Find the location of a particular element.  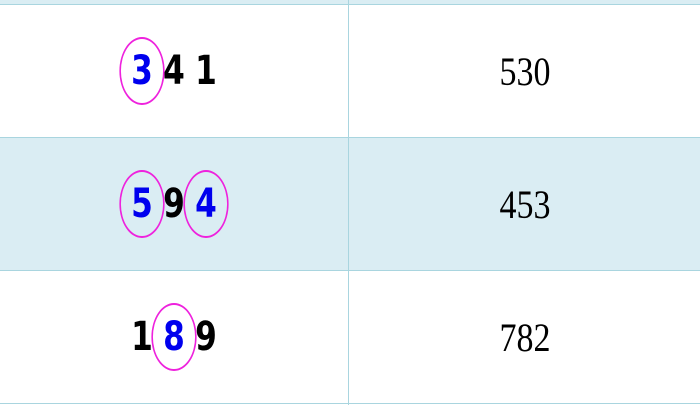

digit: 4 is located at coordinates (174, 71).